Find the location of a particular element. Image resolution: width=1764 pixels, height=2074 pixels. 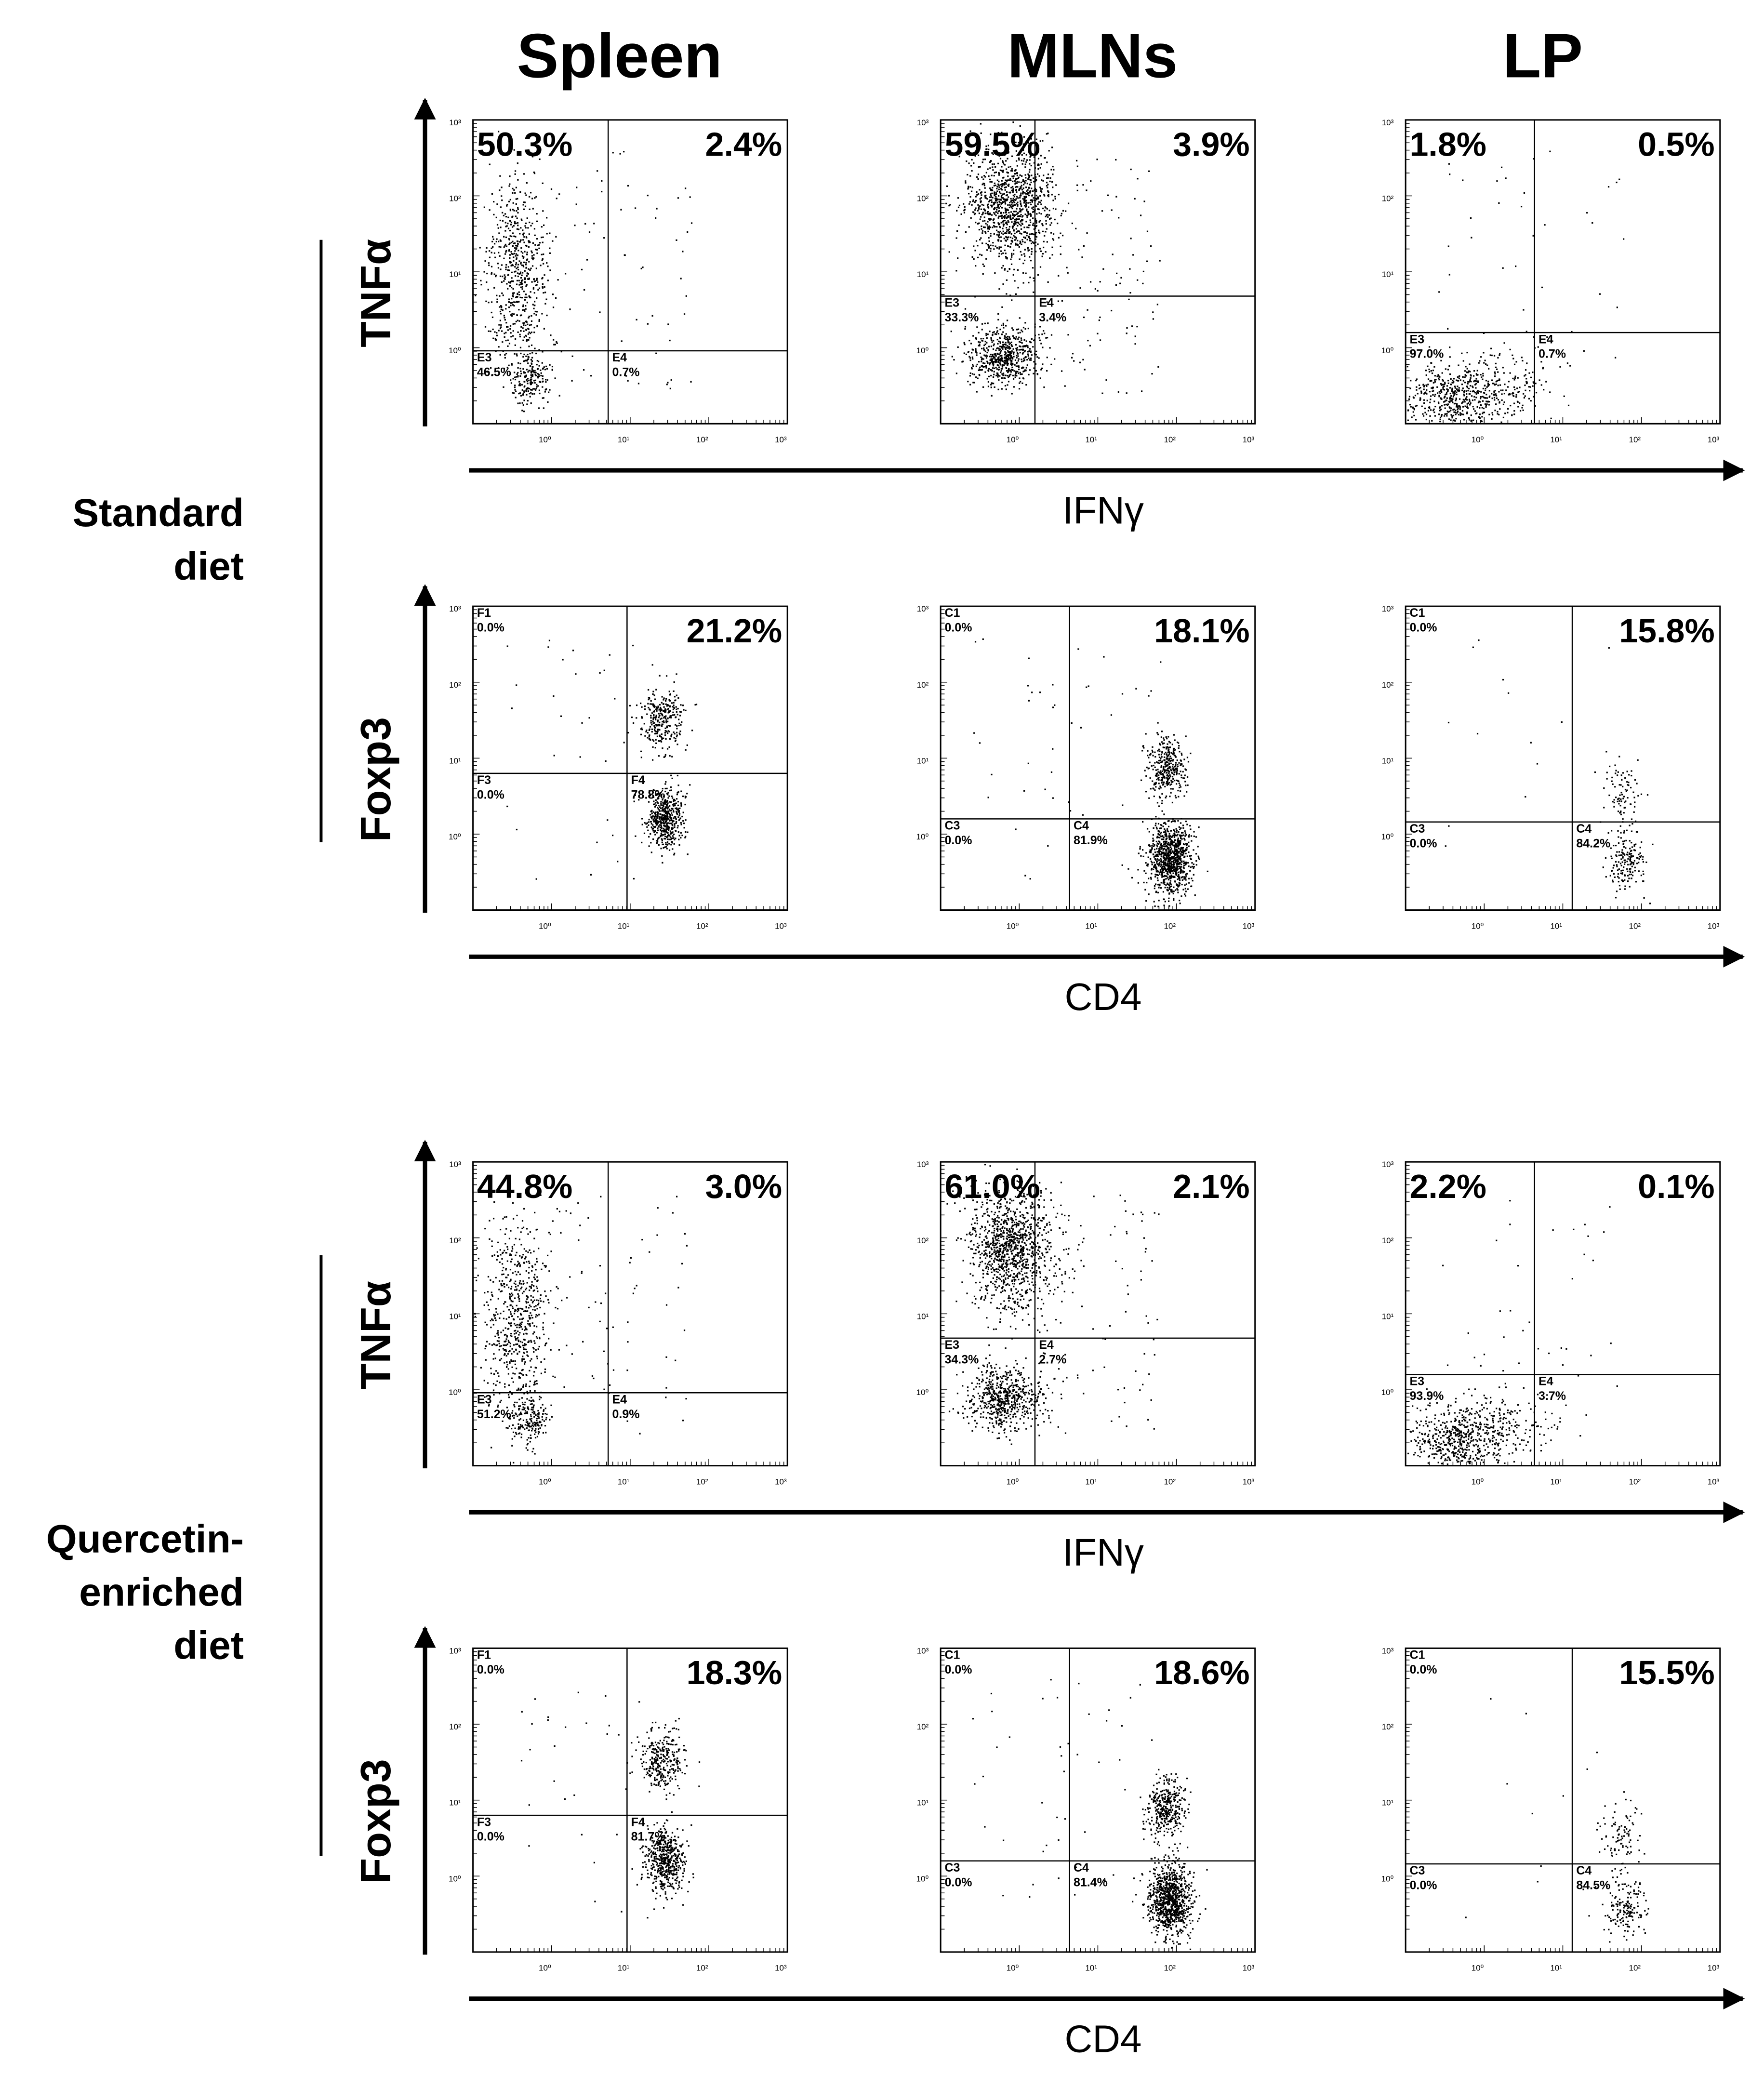

quadrant-upper-right-percent: 21.2% is located at coordinates (735, 631).